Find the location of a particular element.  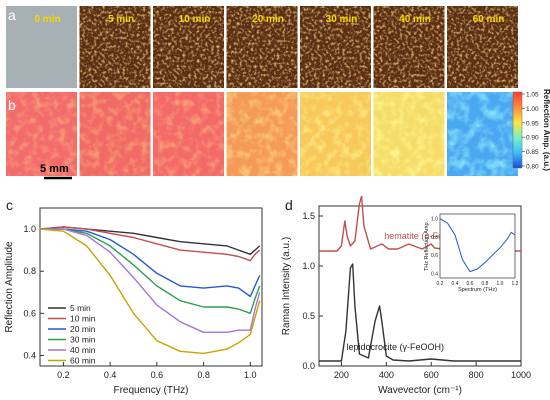

x-tick-label: 0.6 is located at coordinates (157, 375).